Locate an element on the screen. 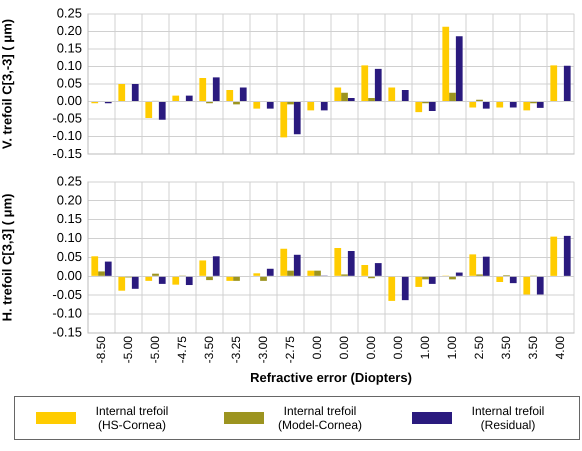  x-tick-label: -3.25 is located at coordinates (235, 350).